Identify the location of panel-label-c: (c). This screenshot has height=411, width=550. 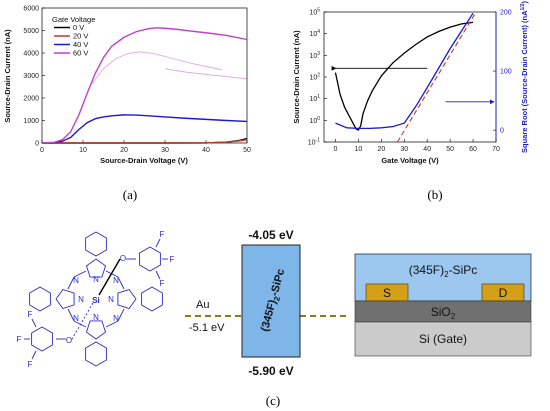
(273, 400).